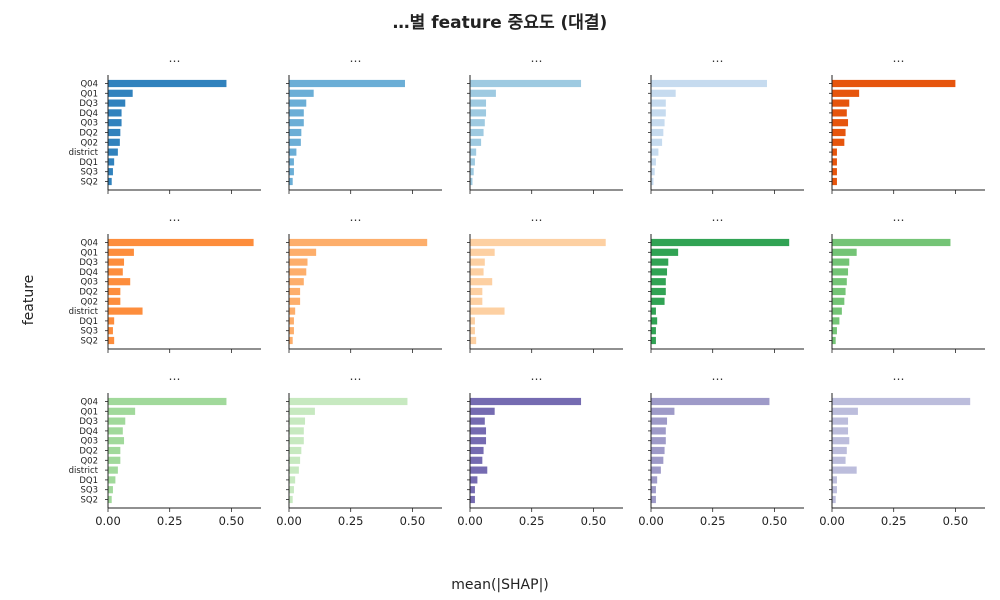  Describe the element at coordinates (90, 332) in the screenshot. I see `y-tick-label: SQ3` at that location.